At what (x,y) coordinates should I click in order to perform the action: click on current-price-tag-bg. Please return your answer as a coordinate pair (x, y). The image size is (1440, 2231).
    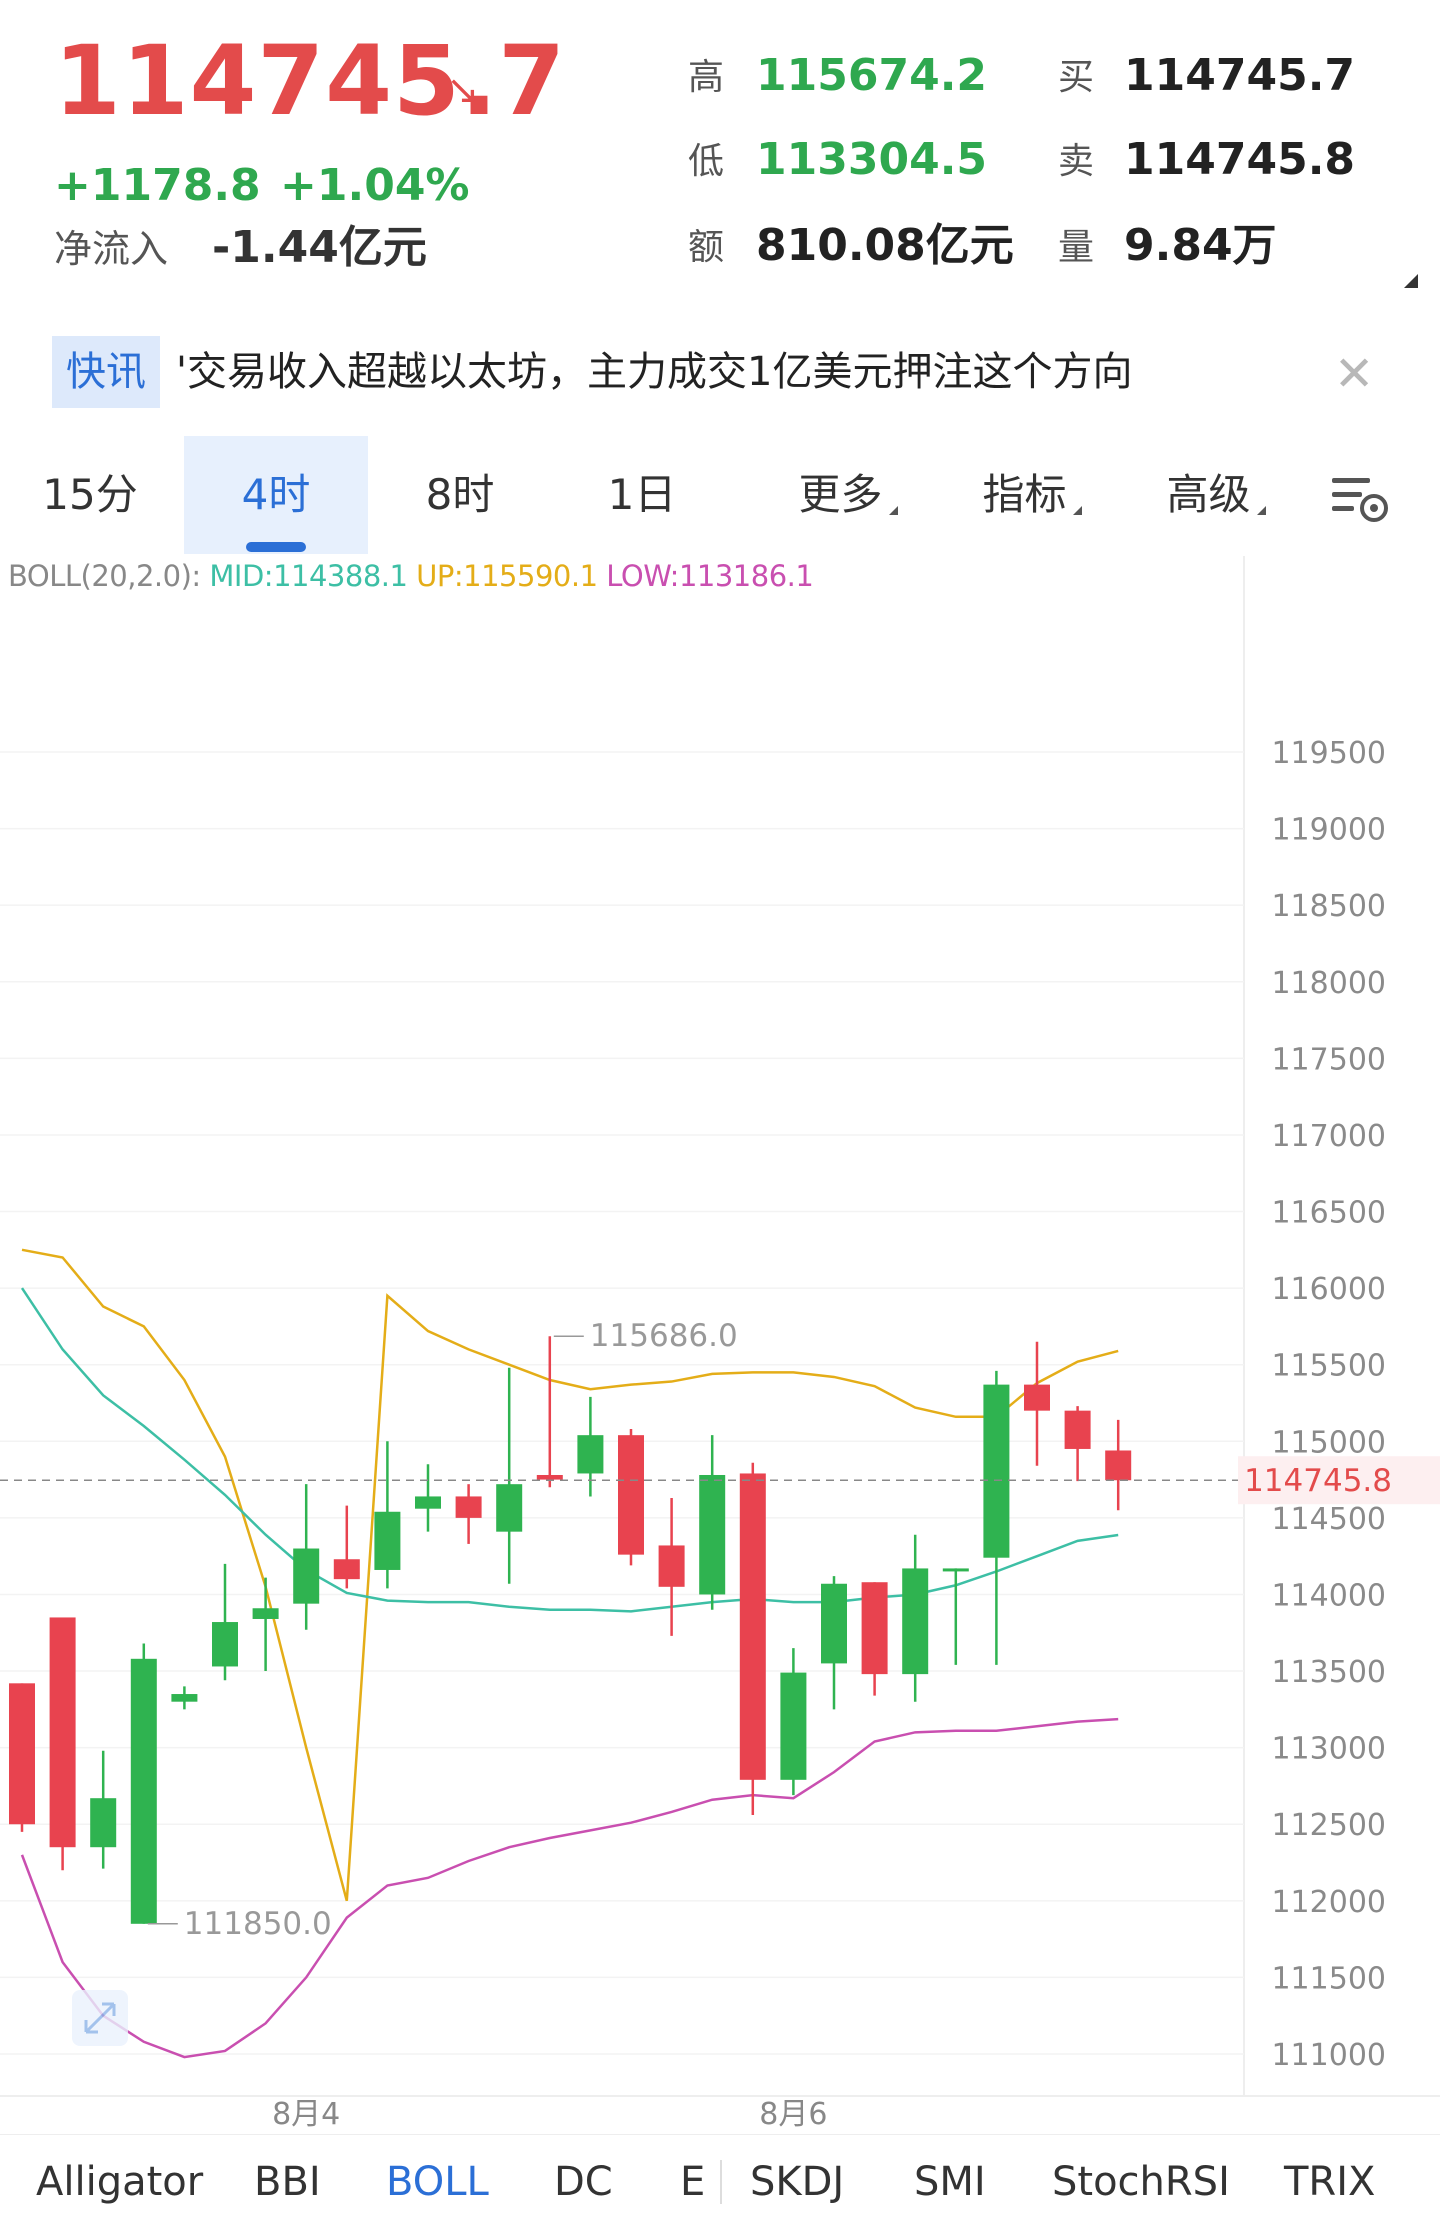
    Looking at the image, I should click on (1339, 1480).